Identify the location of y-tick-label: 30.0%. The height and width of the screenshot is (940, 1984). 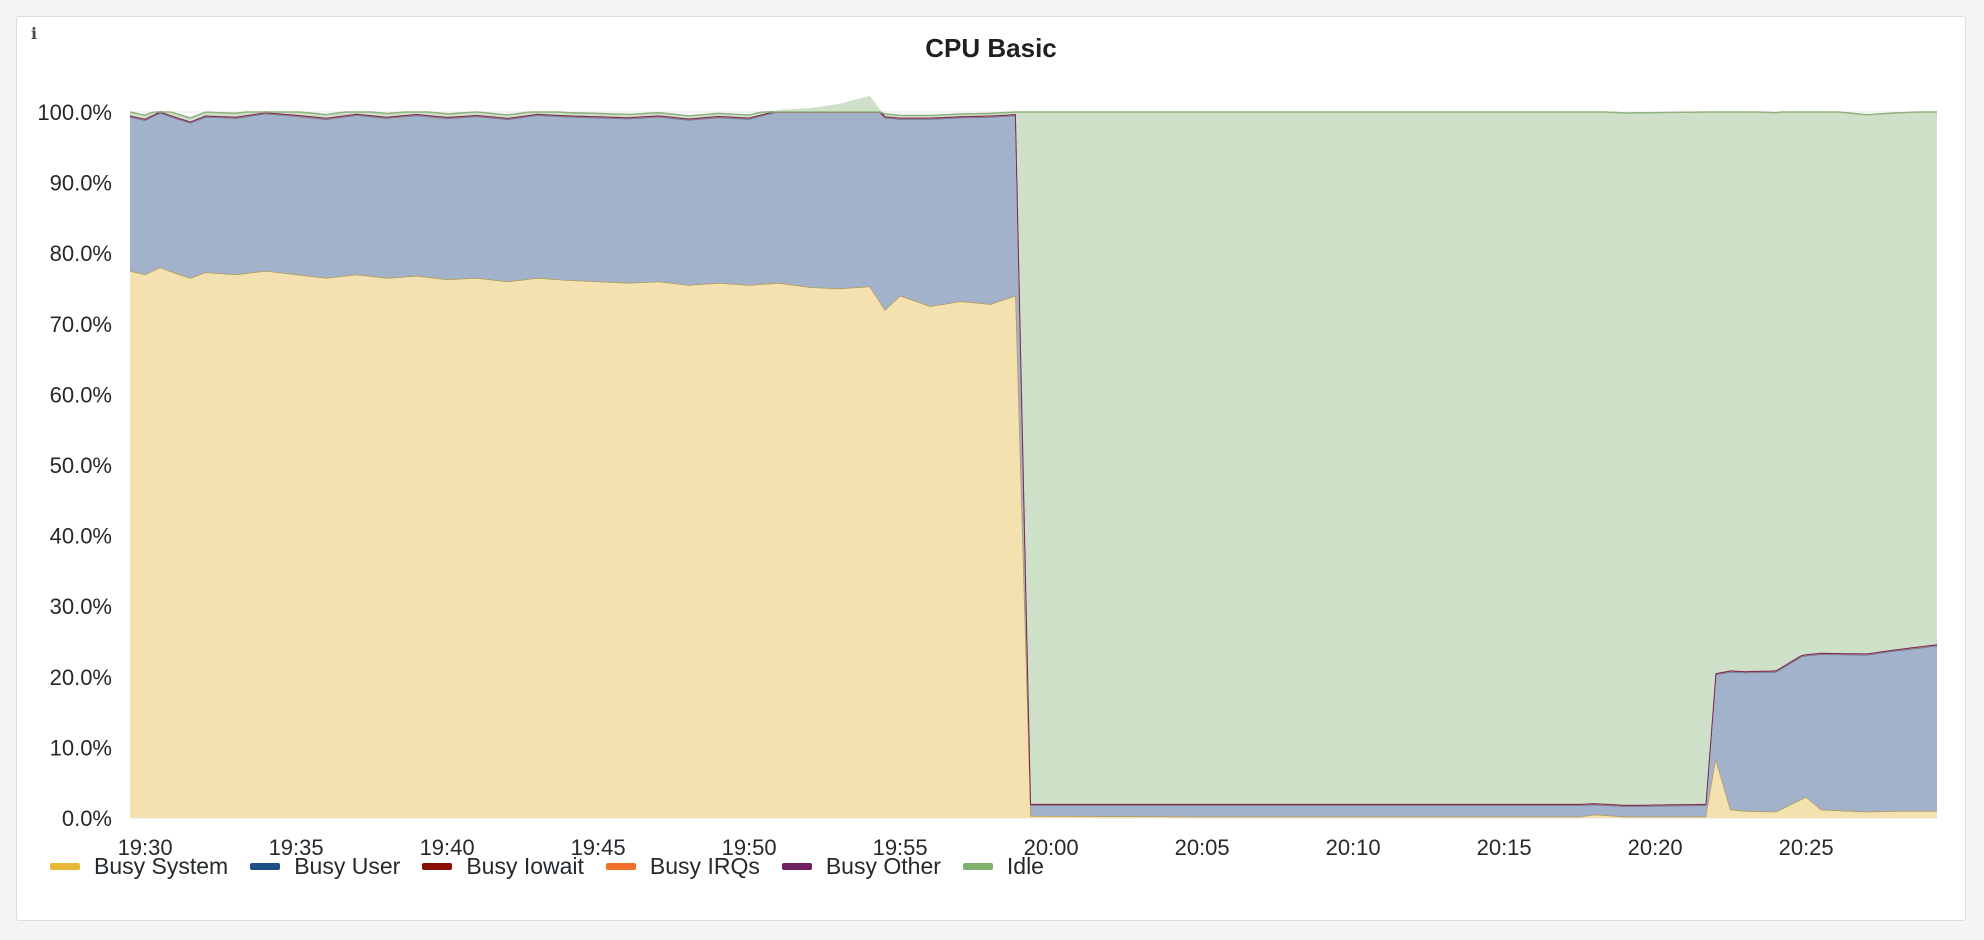
(81, 606).